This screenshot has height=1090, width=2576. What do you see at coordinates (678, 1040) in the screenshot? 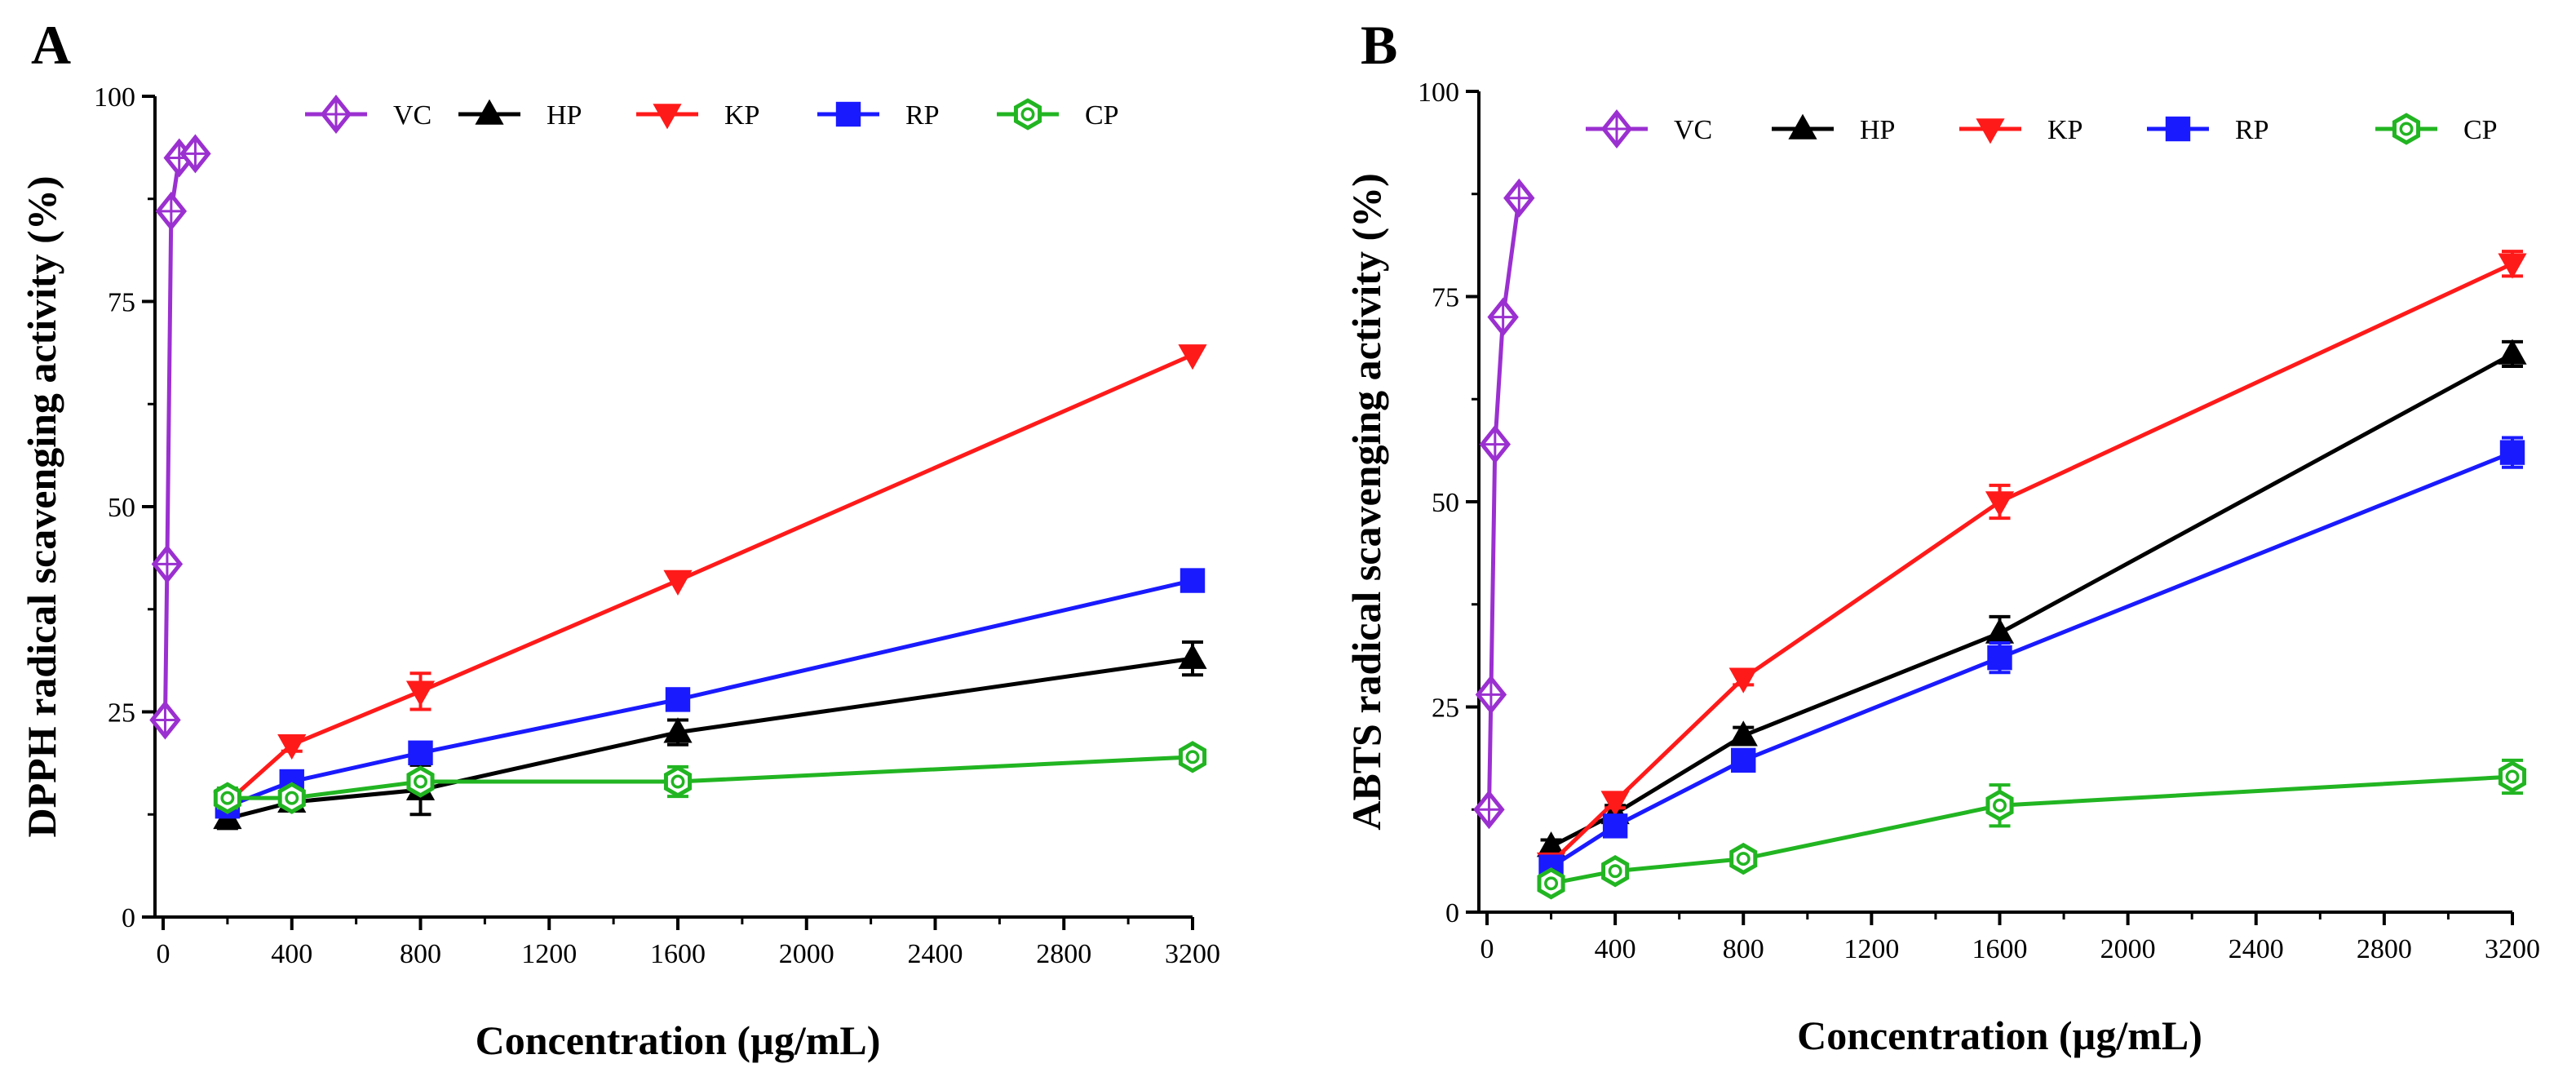
I see `x-axis-title: Concentration (µg/mL)` at bounding box center [678, 1040].